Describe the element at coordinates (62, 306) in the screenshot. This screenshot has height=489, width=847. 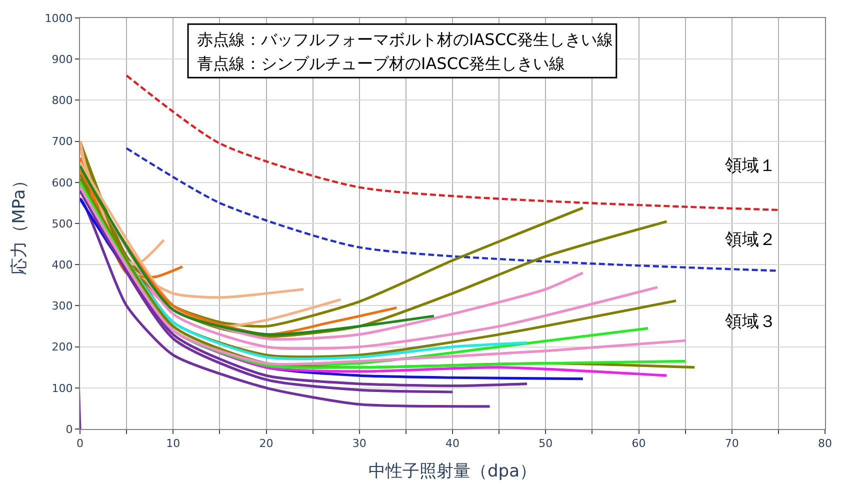
I see `y-tick-label: 300` at that location.